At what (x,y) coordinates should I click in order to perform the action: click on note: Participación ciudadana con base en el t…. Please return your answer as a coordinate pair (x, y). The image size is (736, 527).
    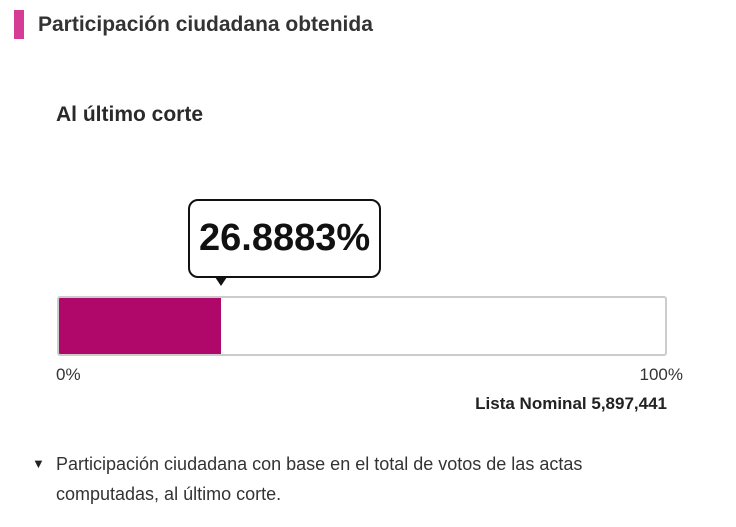
    Looking at the image, I should click on (319, 479).